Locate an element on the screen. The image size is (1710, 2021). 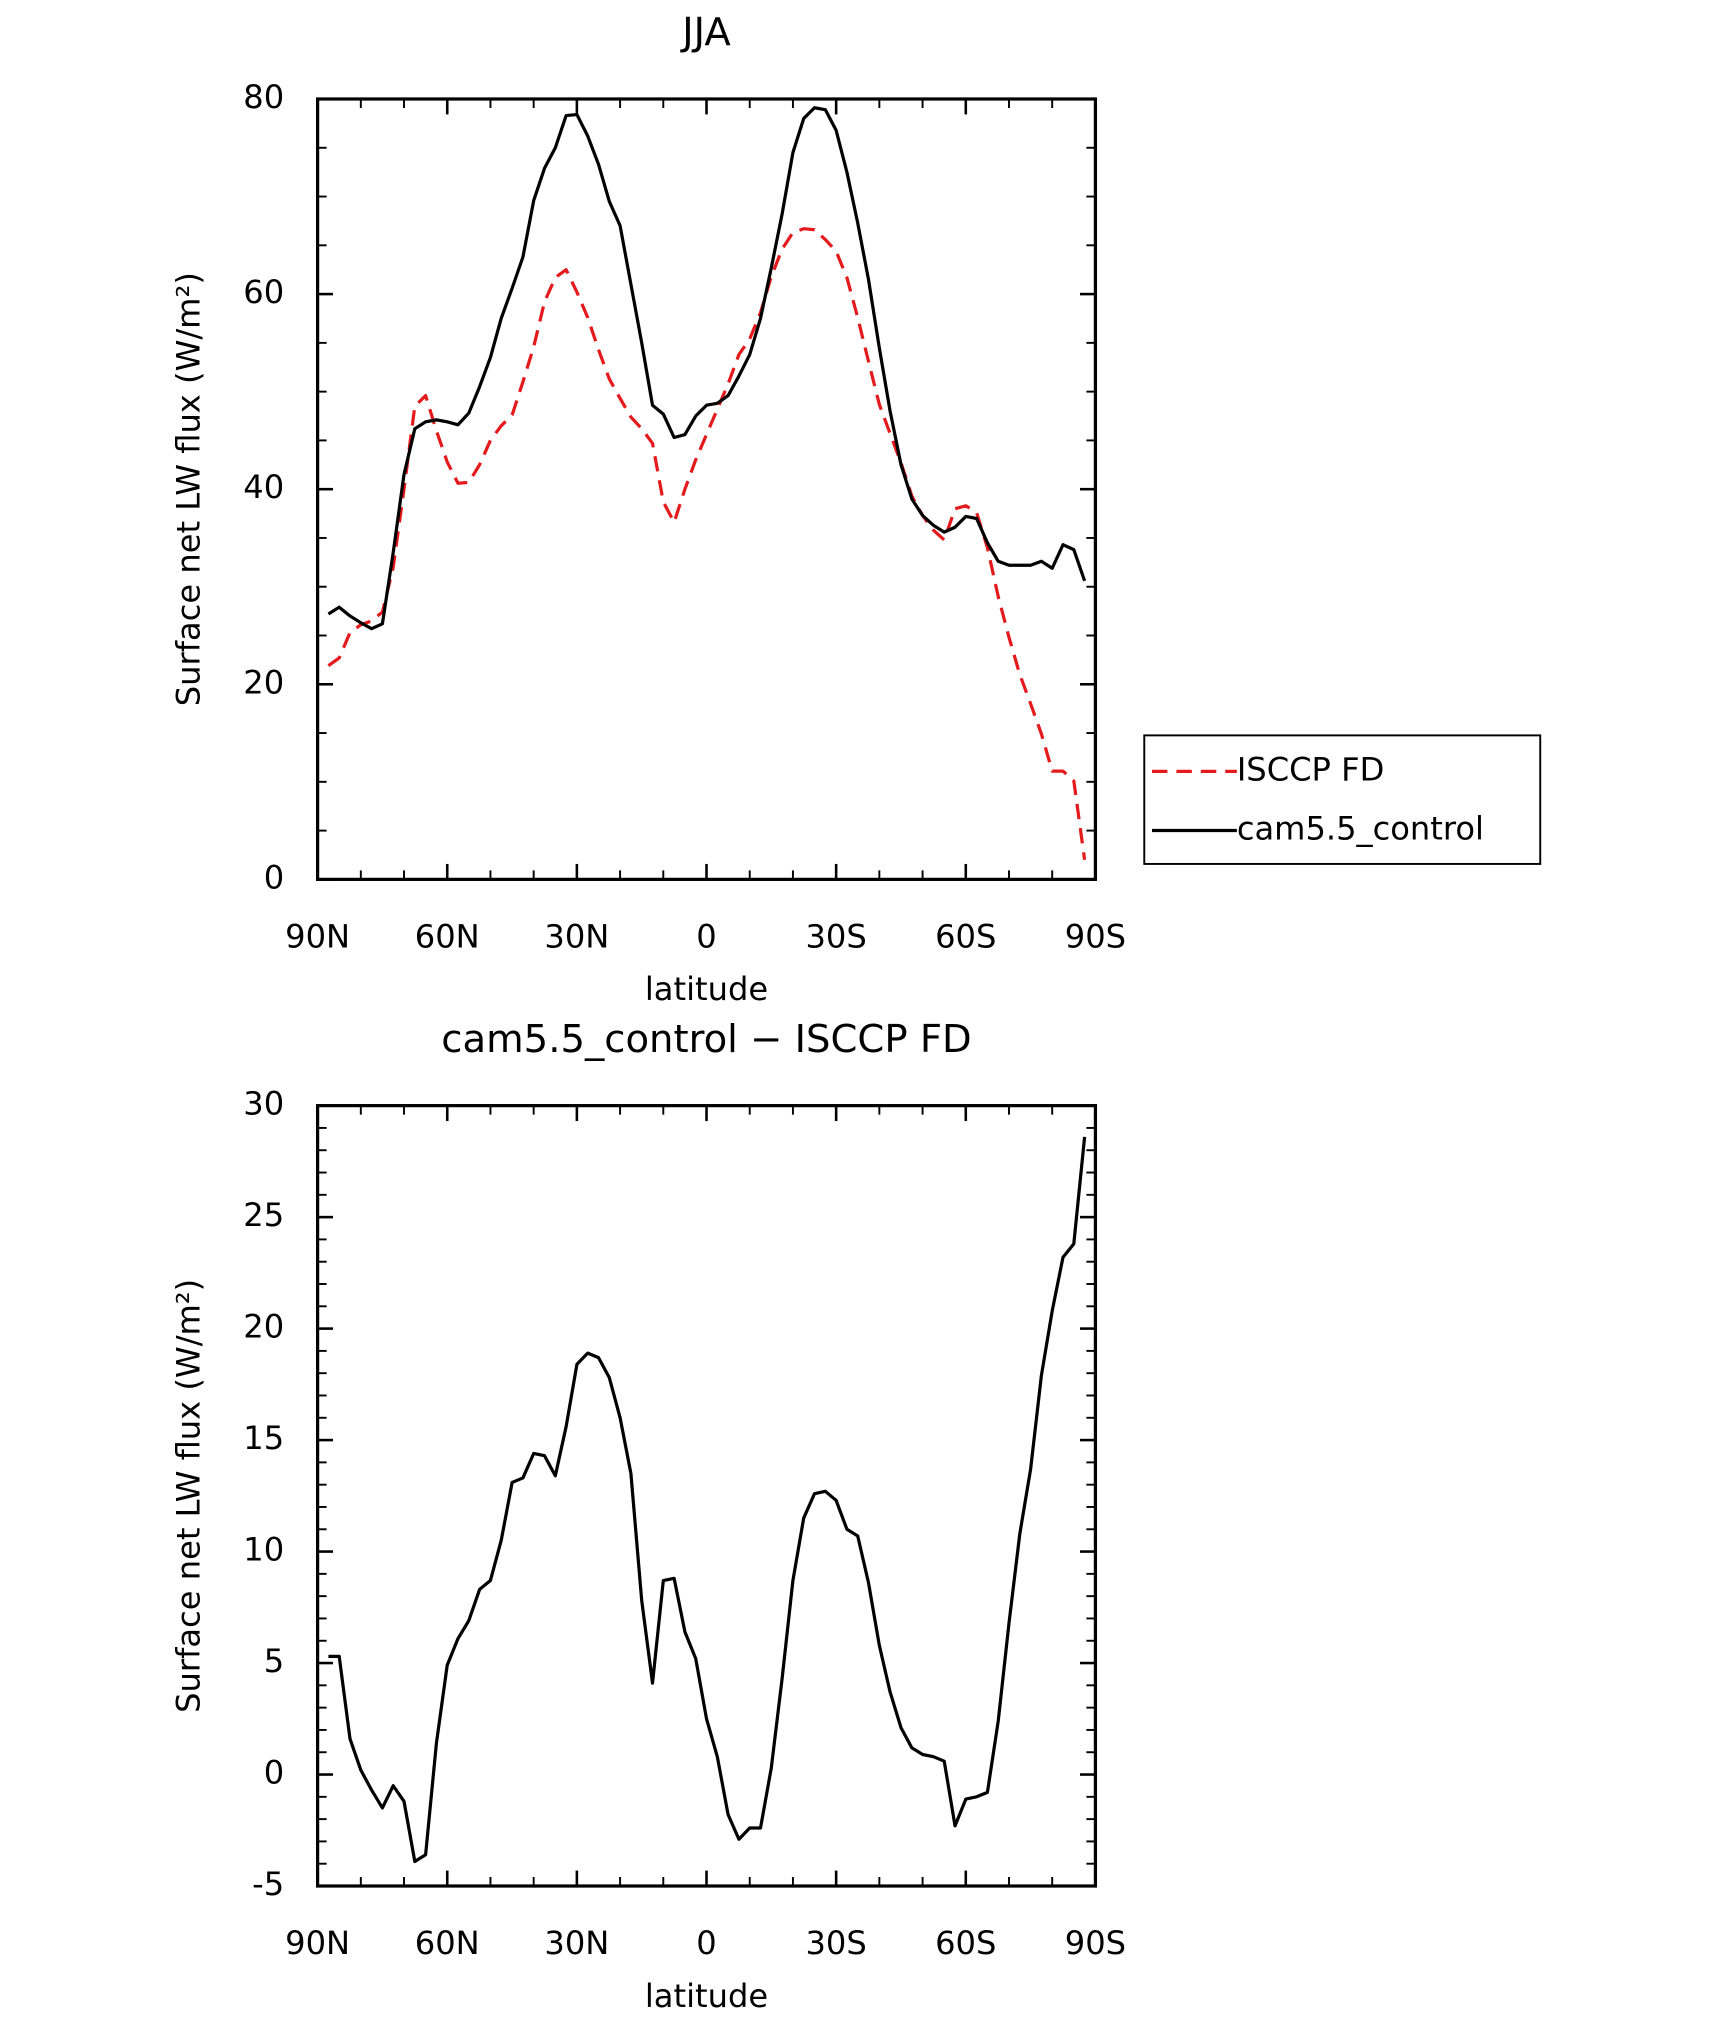
legend-label: cam5.5_control is located at coordinates (1360, 829).